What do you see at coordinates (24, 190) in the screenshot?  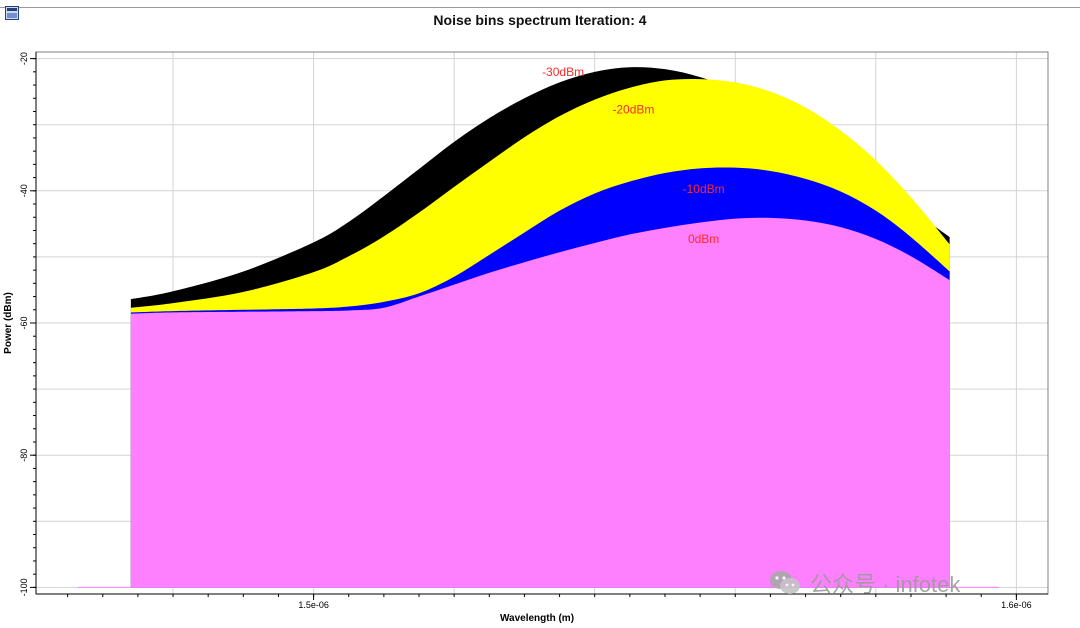 I see `y-tick-label: -40` at bounding box center [24, 190].